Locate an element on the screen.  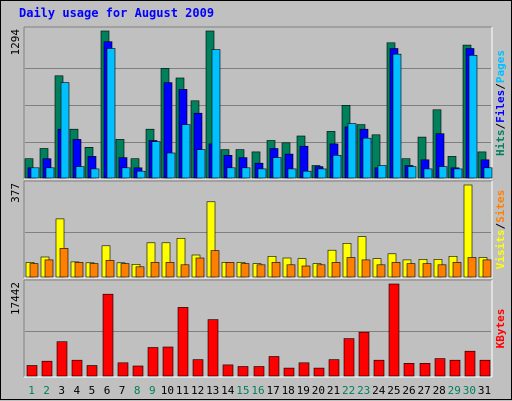
legend-entry: Hits is located at coordinates (500, 143).